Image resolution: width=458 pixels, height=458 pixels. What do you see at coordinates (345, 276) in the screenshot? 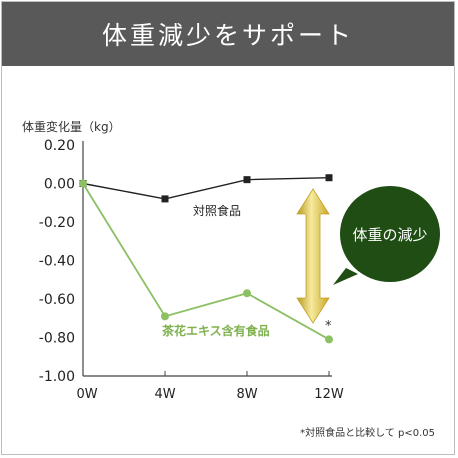
I see `callout-tail` at bounding box center [345, 276].